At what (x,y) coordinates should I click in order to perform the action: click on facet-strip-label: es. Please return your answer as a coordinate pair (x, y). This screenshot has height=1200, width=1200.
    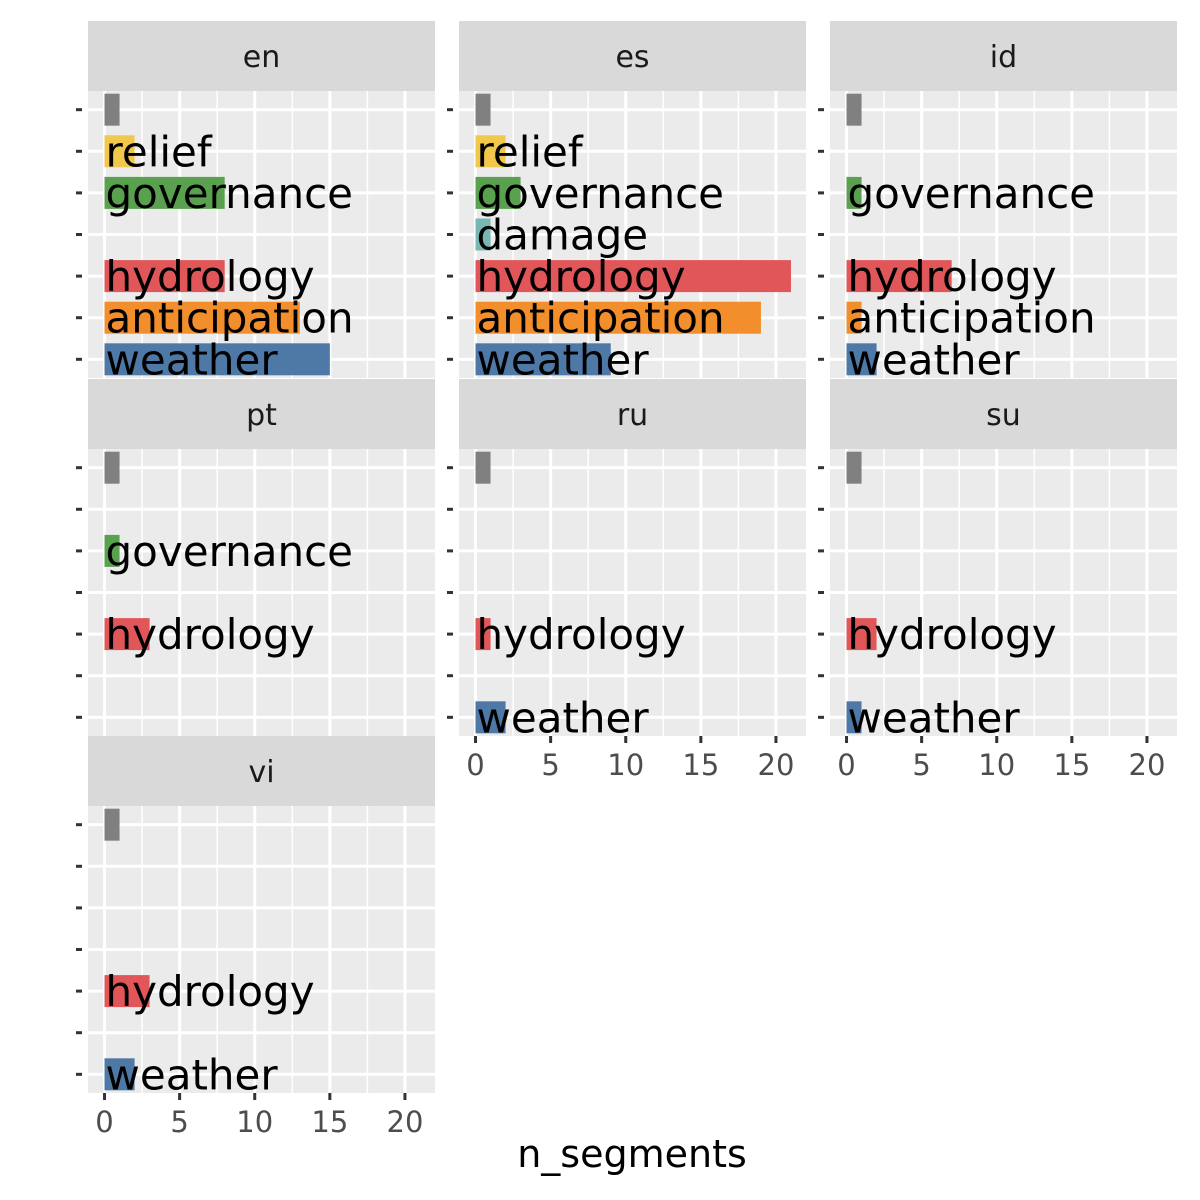
    Looking at the image, I should click on (632, 57).